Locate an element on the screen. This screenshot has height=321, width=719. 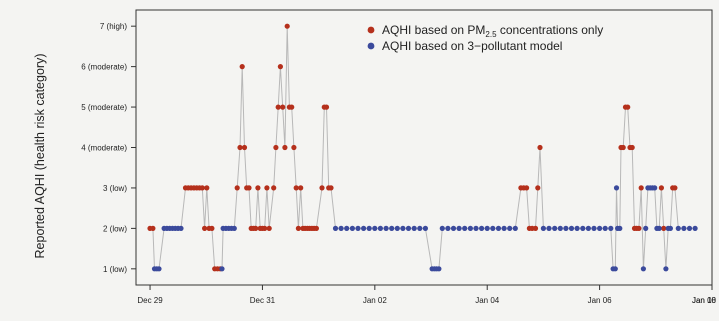
x-tick-label: Jan 04 is located at coordinates (487, 300).